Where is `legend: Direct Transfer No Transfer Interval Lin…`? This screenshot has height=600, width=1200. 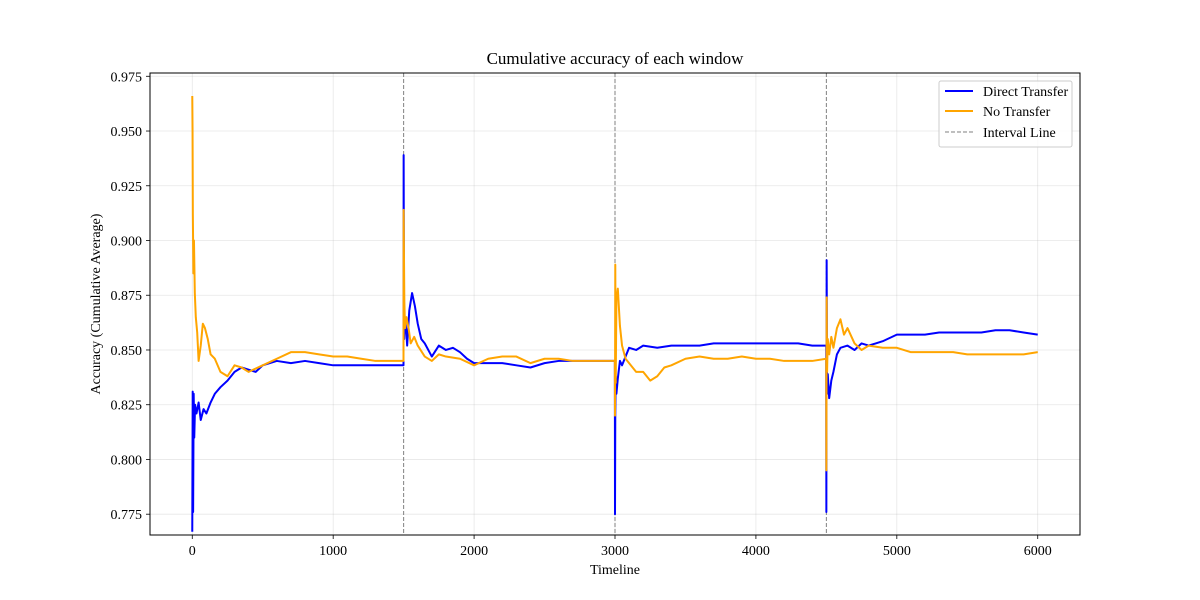
legend: Direct Transfer No Transfer Interval Lin… is located at coordinates (1005, 114).